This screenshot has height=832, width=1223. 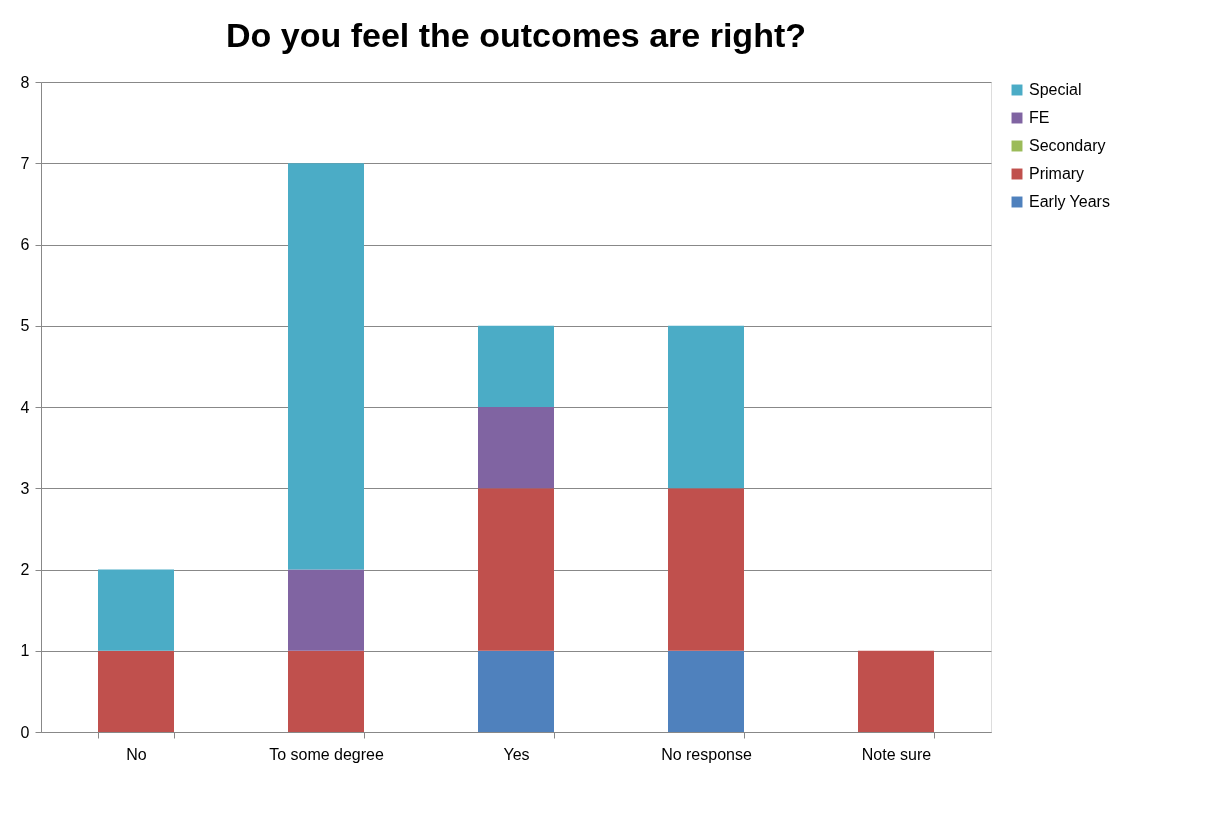 What do you see at coordinates (25, 407) in the screenshot?
I see `y-tick-label: 4` at bounding box center [25, 407].